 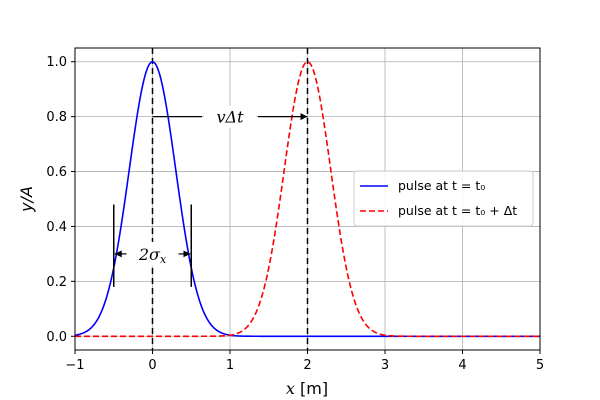 I want to click on x-tick-label: 5, so click(x=540, y=365).